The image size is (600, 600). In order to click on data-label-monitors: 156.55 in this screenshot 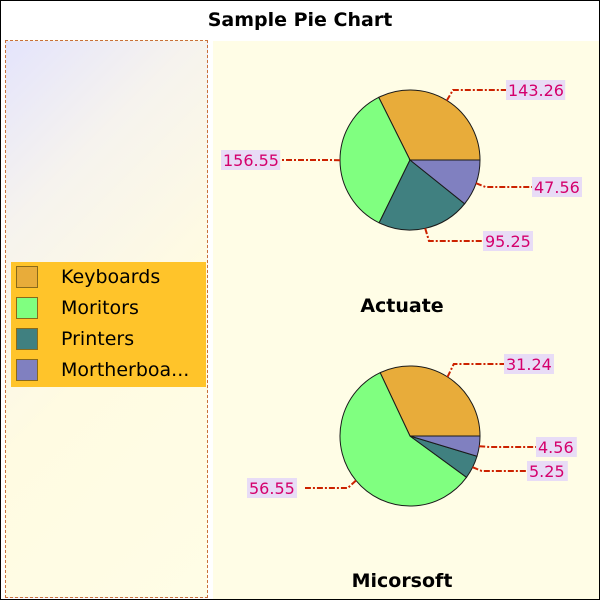, I will do `click(251, 160)`.